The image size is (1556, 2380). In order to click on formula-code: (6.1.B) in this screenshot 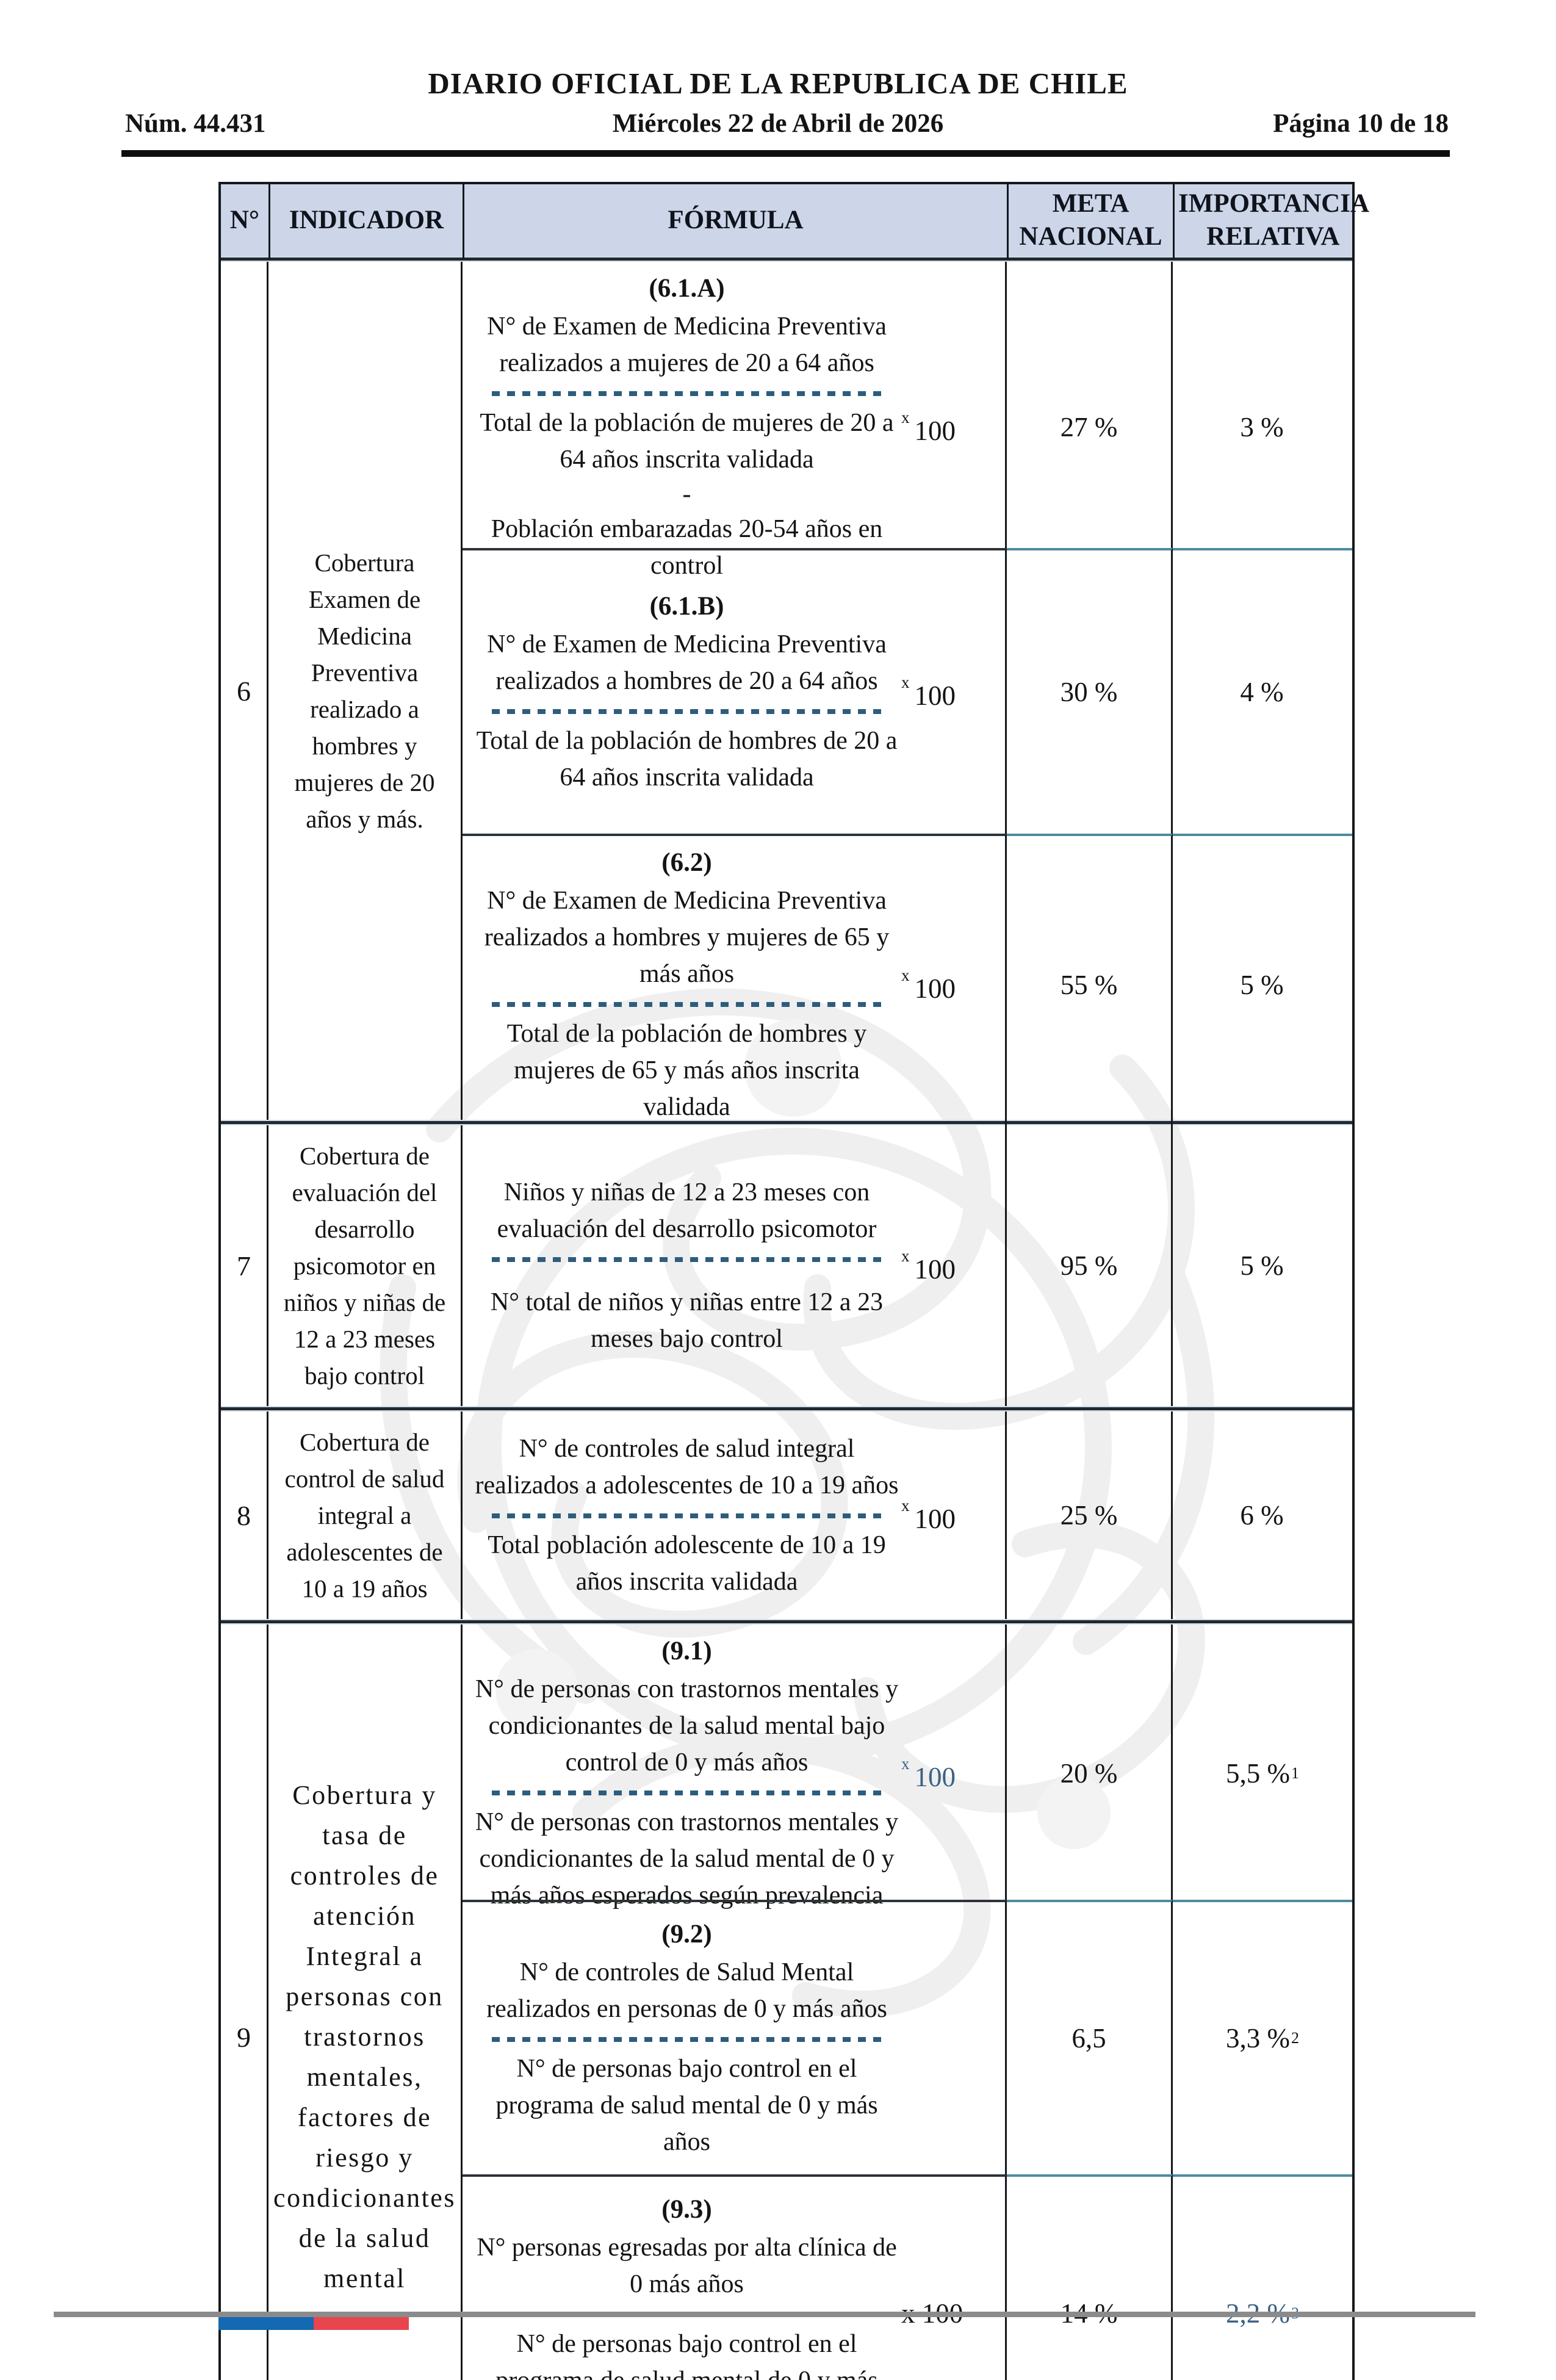, I will do `click(687, 606)`.